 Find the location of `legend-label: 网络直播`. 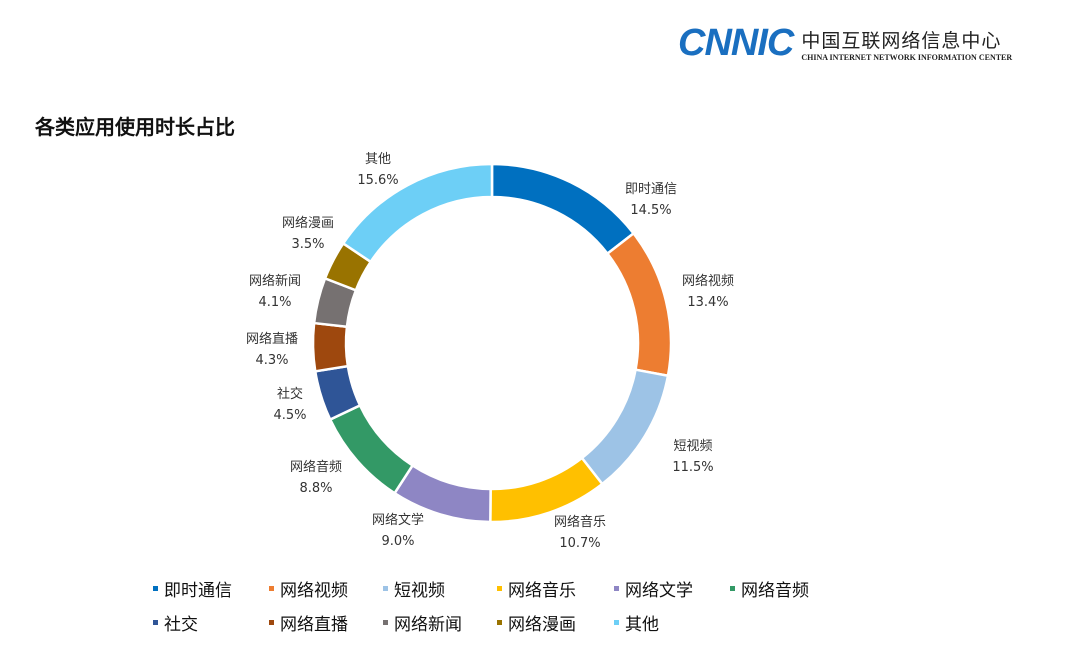

legend-label: 网络直播 is located at coordinates (314, 625).